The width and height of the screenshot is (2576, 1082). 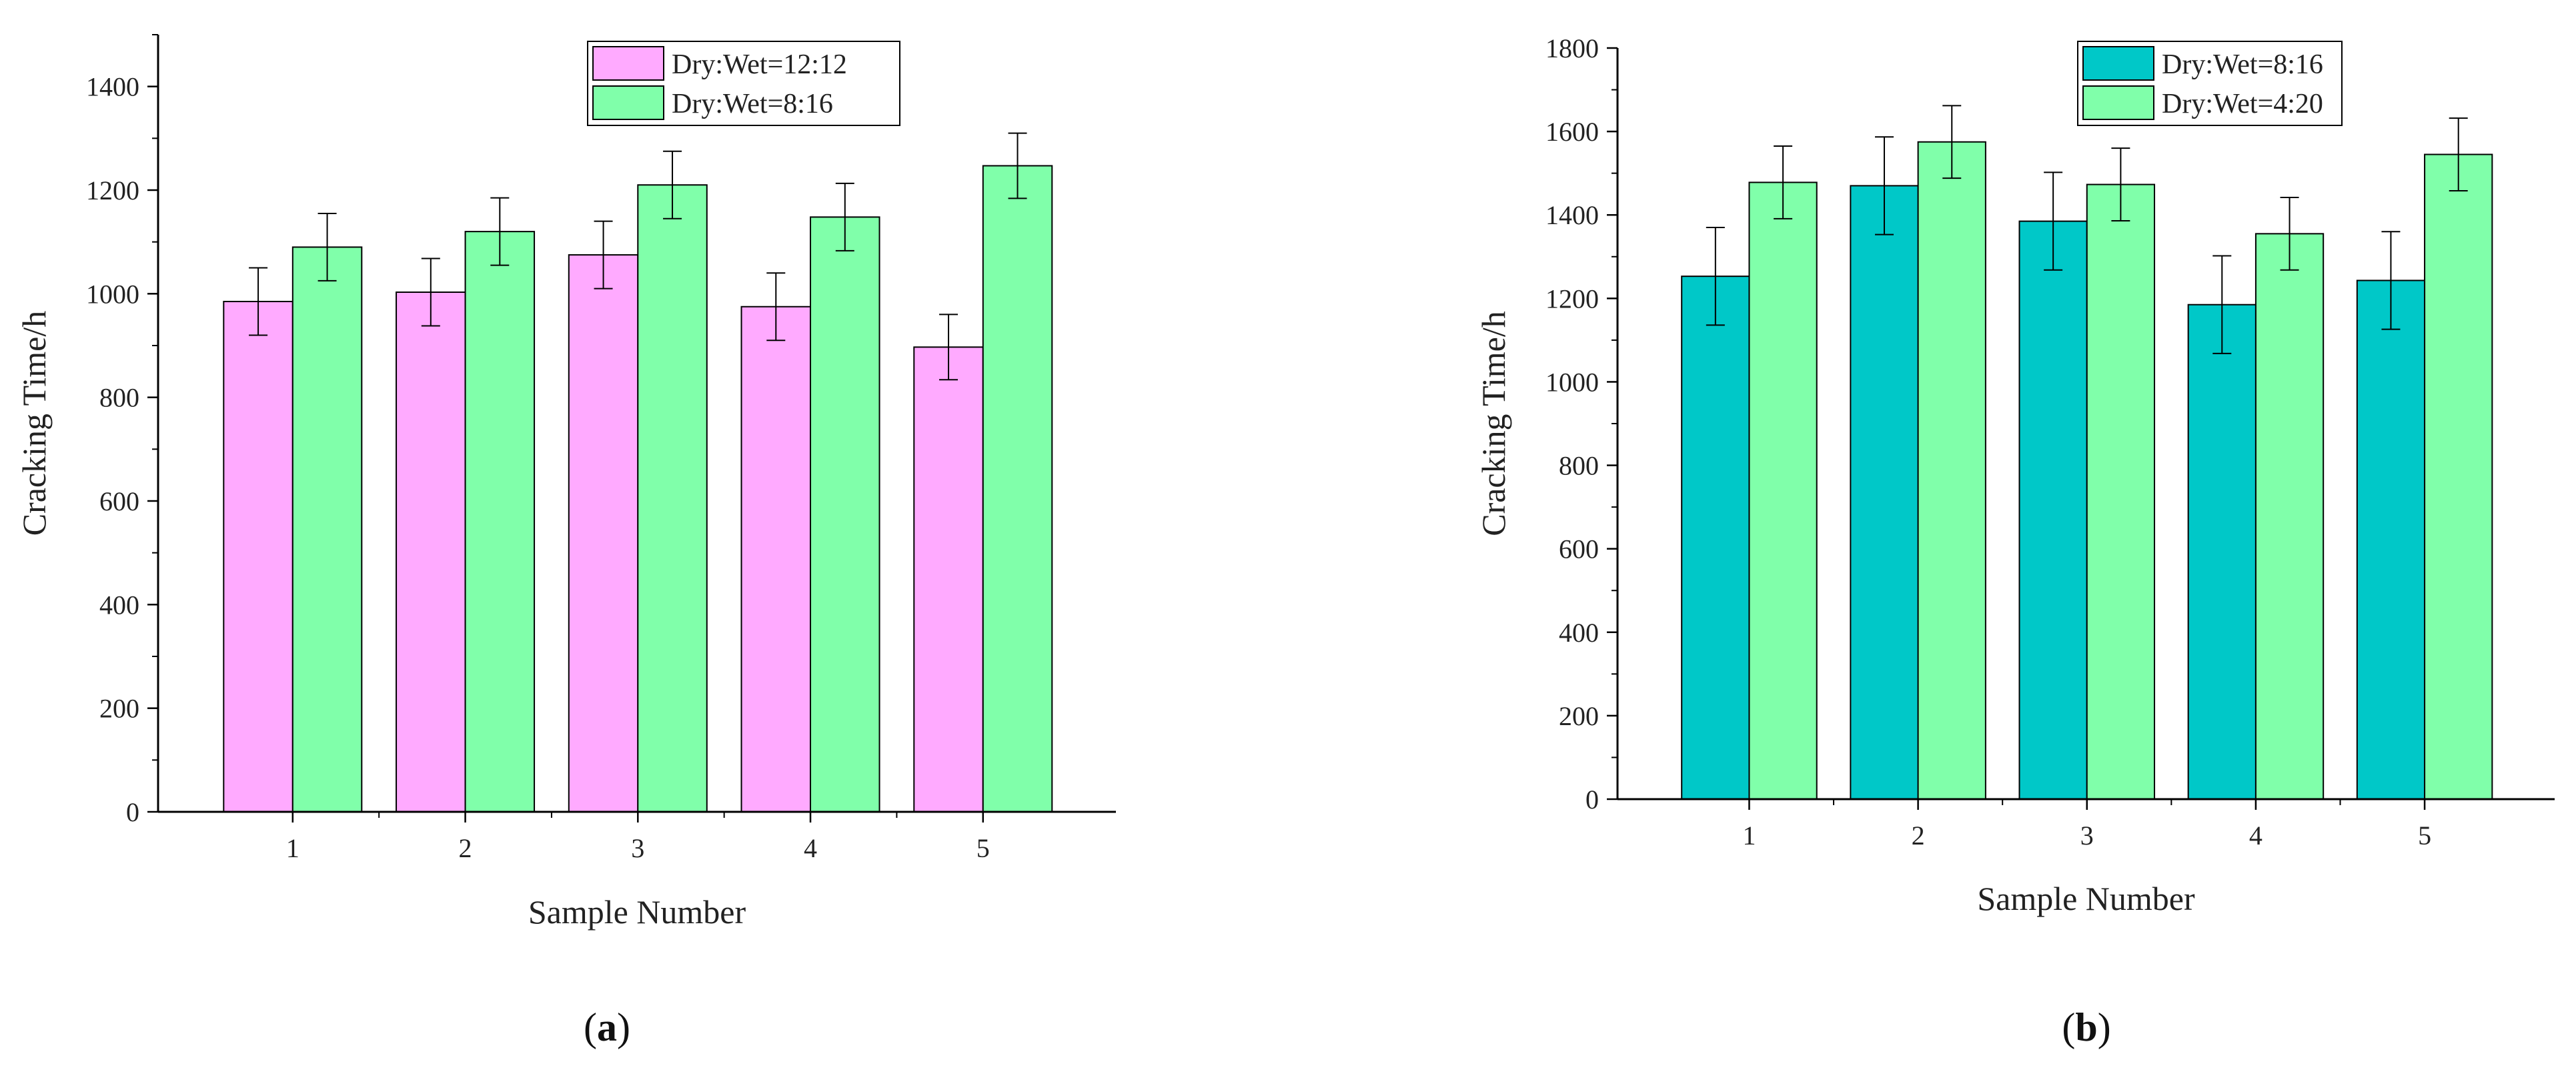 I want to click on y-tick-label-1800: 1800, so click(x=1572, y=48).